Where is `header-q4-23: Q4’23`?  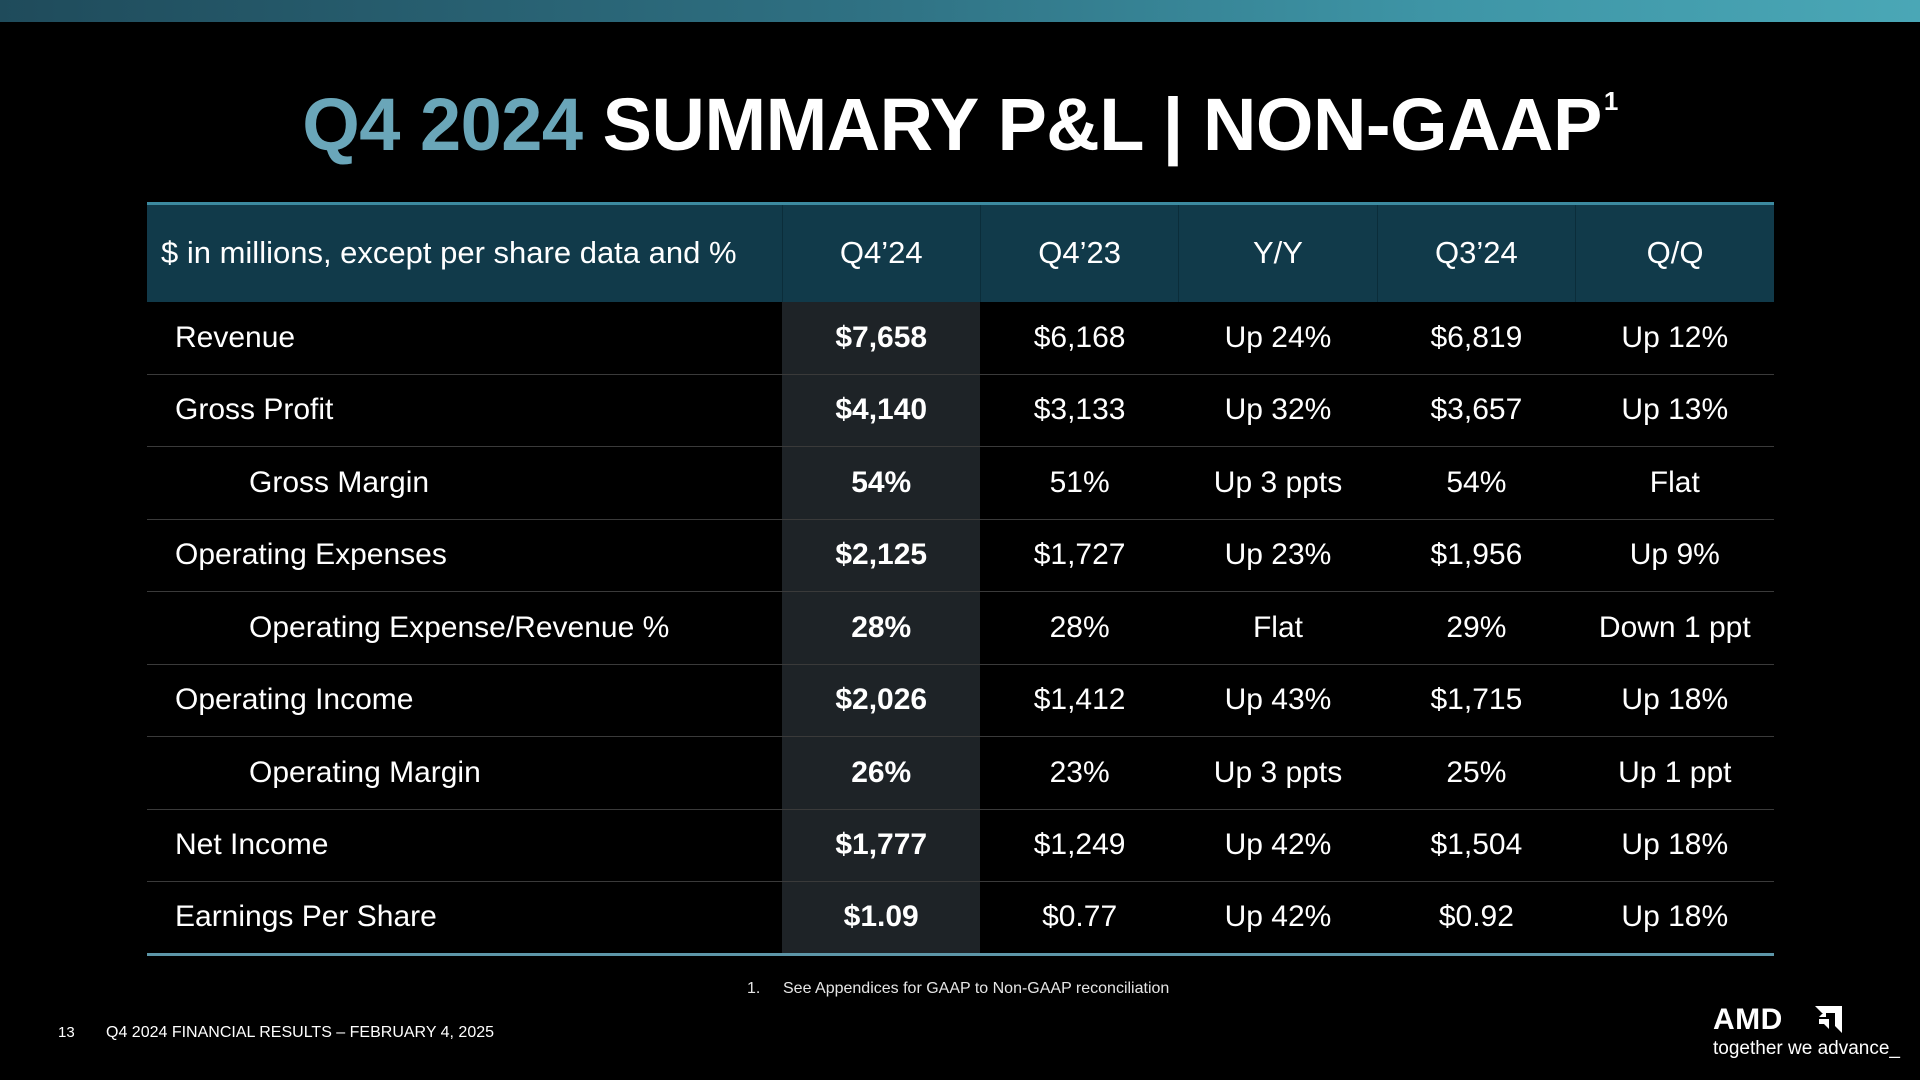
header-q4-23: Q4’23 is located at coordinates (1079, 252).